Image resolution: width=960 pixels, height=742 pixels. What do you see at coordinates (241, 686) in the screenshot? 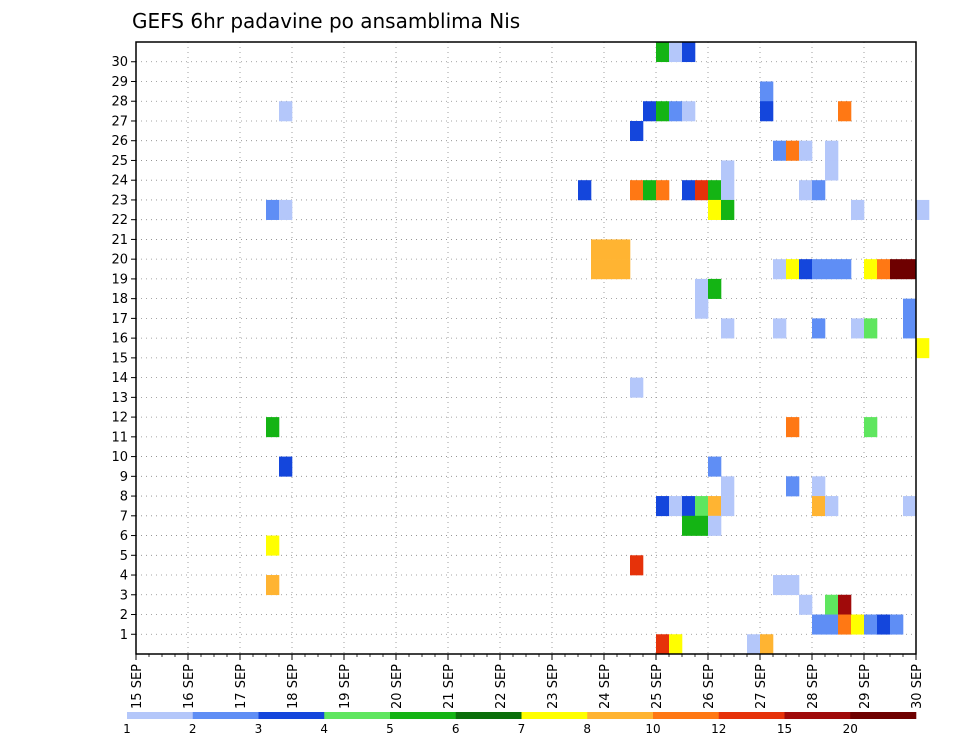
I see `x-tick-label: 17 SEP` at bounding box center [241, 686].